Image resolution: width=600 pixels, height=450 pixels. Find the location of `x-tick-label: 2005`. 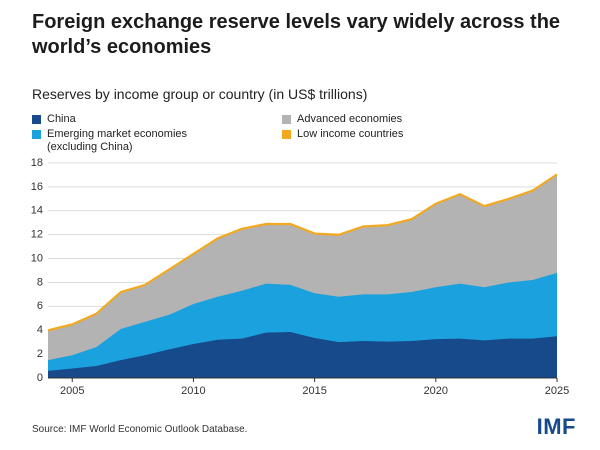

x-tick-label: 2005 is located at coordinates (72, 391).